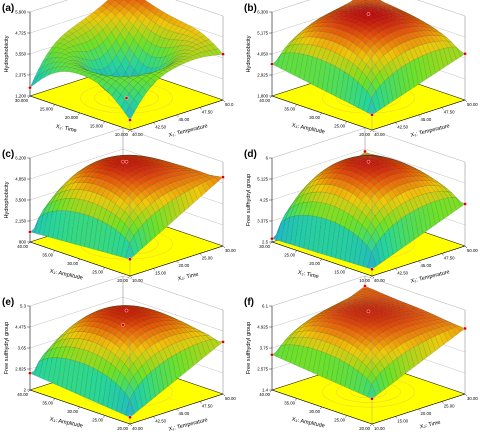  I want to click on x-tick-label: 25.000, so click(47, 109).